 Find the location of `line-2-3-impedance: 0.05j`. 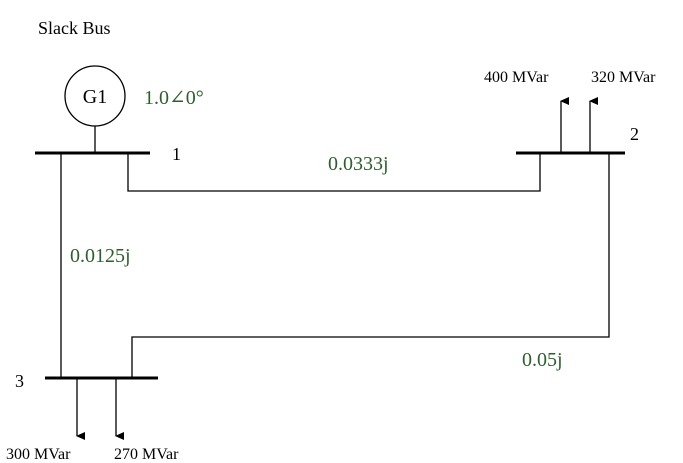

line-2-3-impedance: 0.05j is located at coordinates (542, 360).